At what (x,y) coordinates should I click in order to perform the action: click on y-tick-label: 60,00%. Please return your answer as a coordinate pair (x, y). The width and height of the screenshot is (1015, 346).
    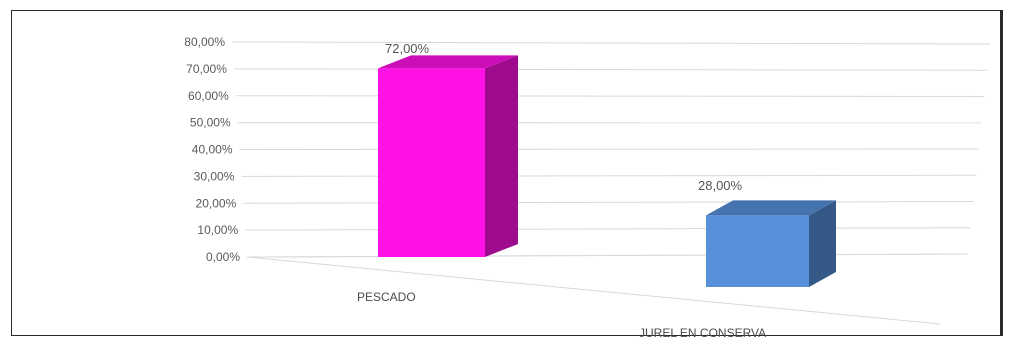
    Looking at the image, I should click on (208, 96).